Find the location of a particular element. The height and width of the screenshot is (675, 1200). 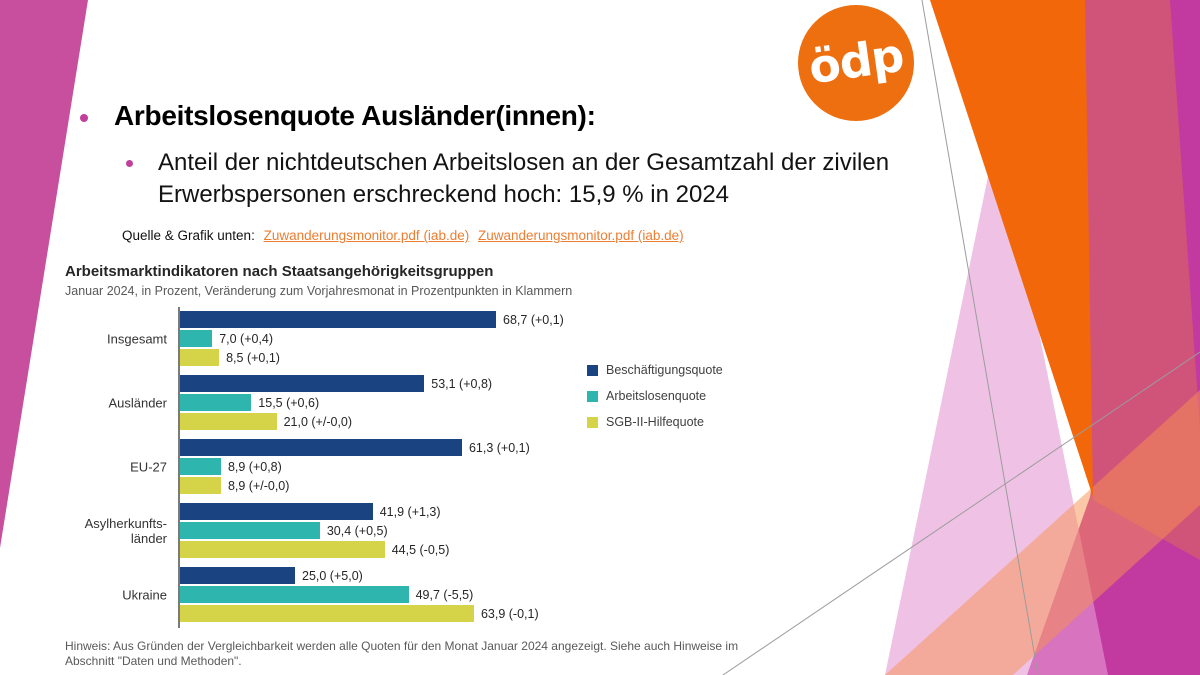

bar-value-label: 21,0 (+/-0,0) is located at coordinates (318, 421).